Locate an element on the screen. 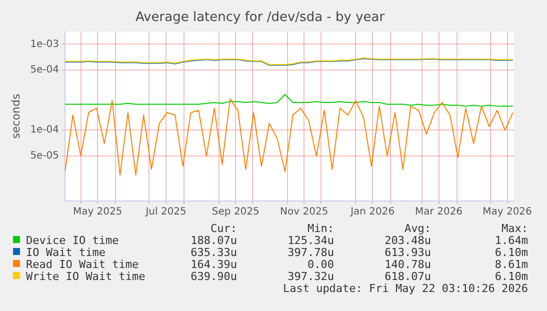 The width and height of the screenshot is (547, 311). x-tick-label: Jan 2026 is located at coordinates (372, 212).